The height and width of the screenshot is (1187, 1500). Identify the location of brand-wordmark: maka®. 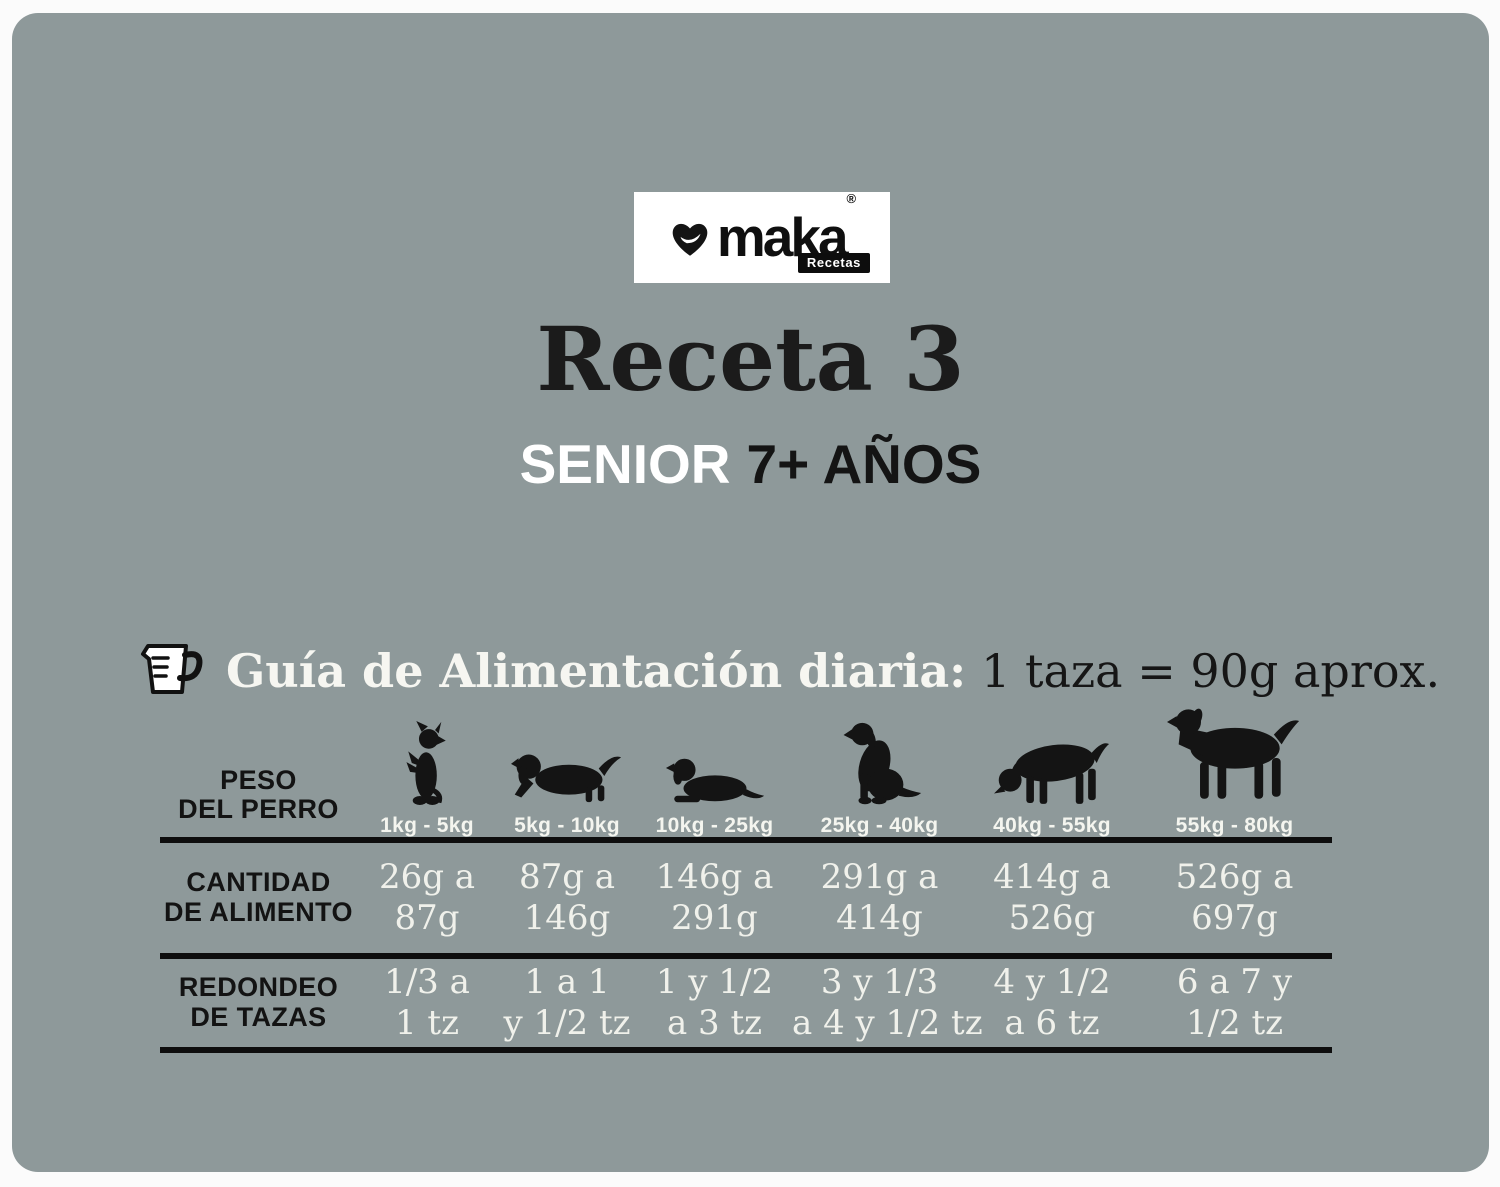
(786, 228).